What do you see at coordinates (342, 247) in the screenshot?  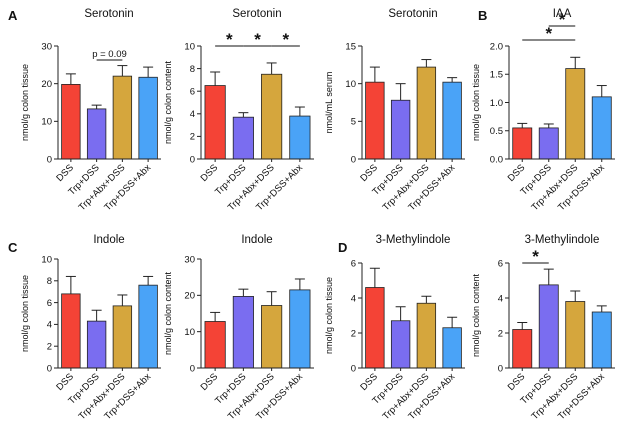 I see `panel-label-d: D` at bounding box center [342, 247].